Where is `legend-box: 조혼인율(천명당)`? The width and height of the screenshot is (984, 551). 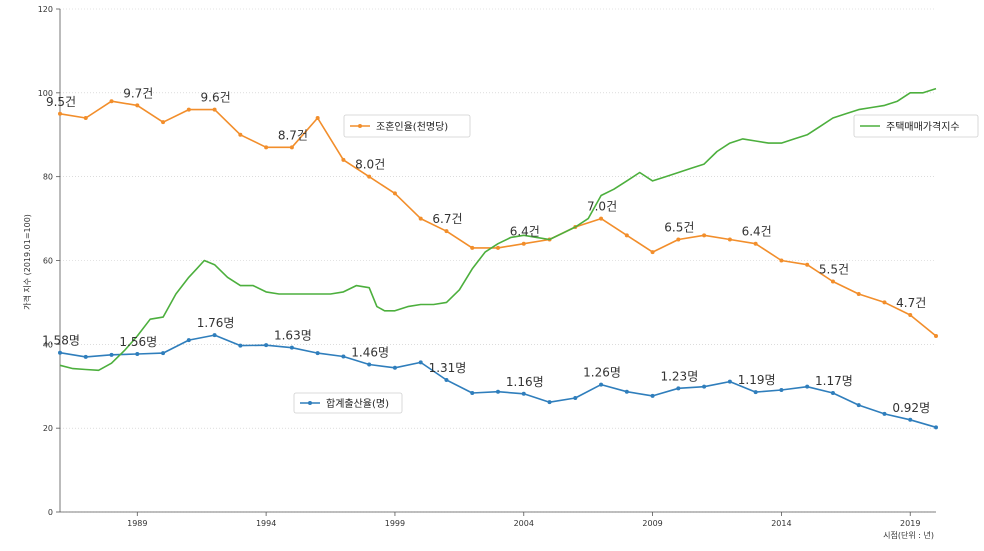
legend-box: 조혼인율(천명당) is located at coordinates (407, 126).